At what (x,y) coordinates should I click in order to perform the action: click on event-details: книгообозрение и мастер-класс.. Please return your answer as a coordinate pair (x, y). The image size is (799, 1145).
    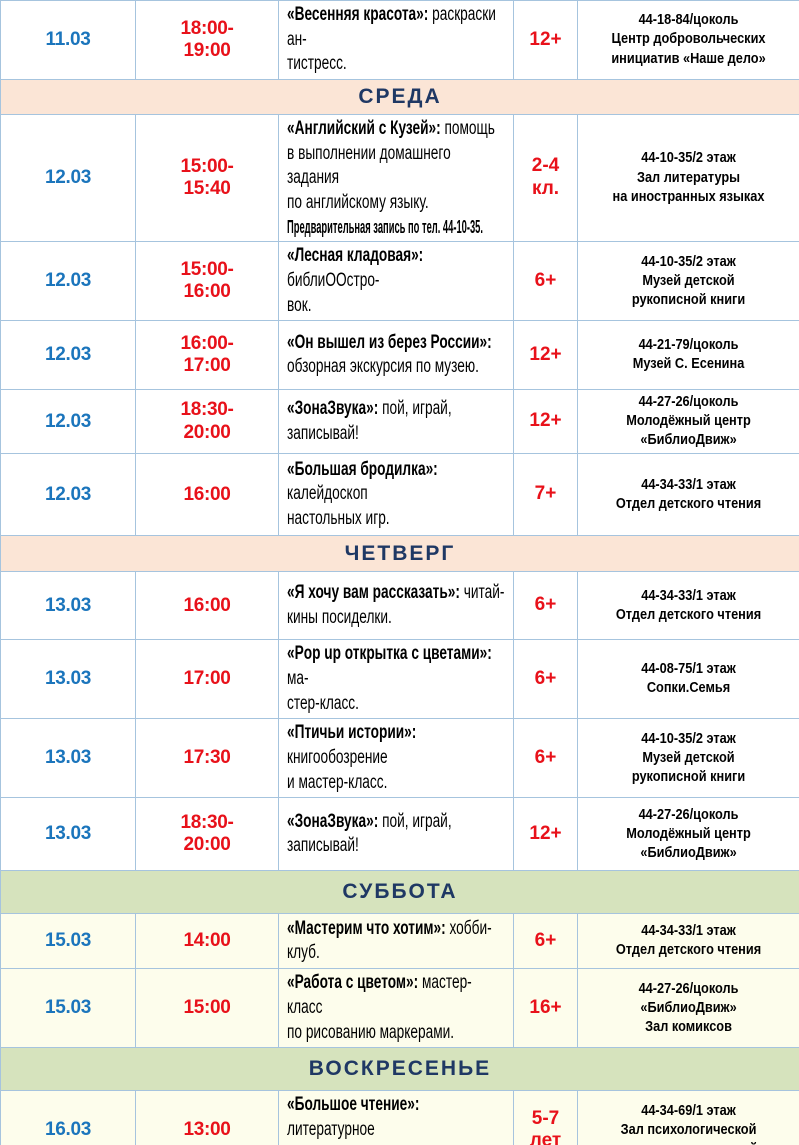
    Looking at the image, I should click on (337, 770).